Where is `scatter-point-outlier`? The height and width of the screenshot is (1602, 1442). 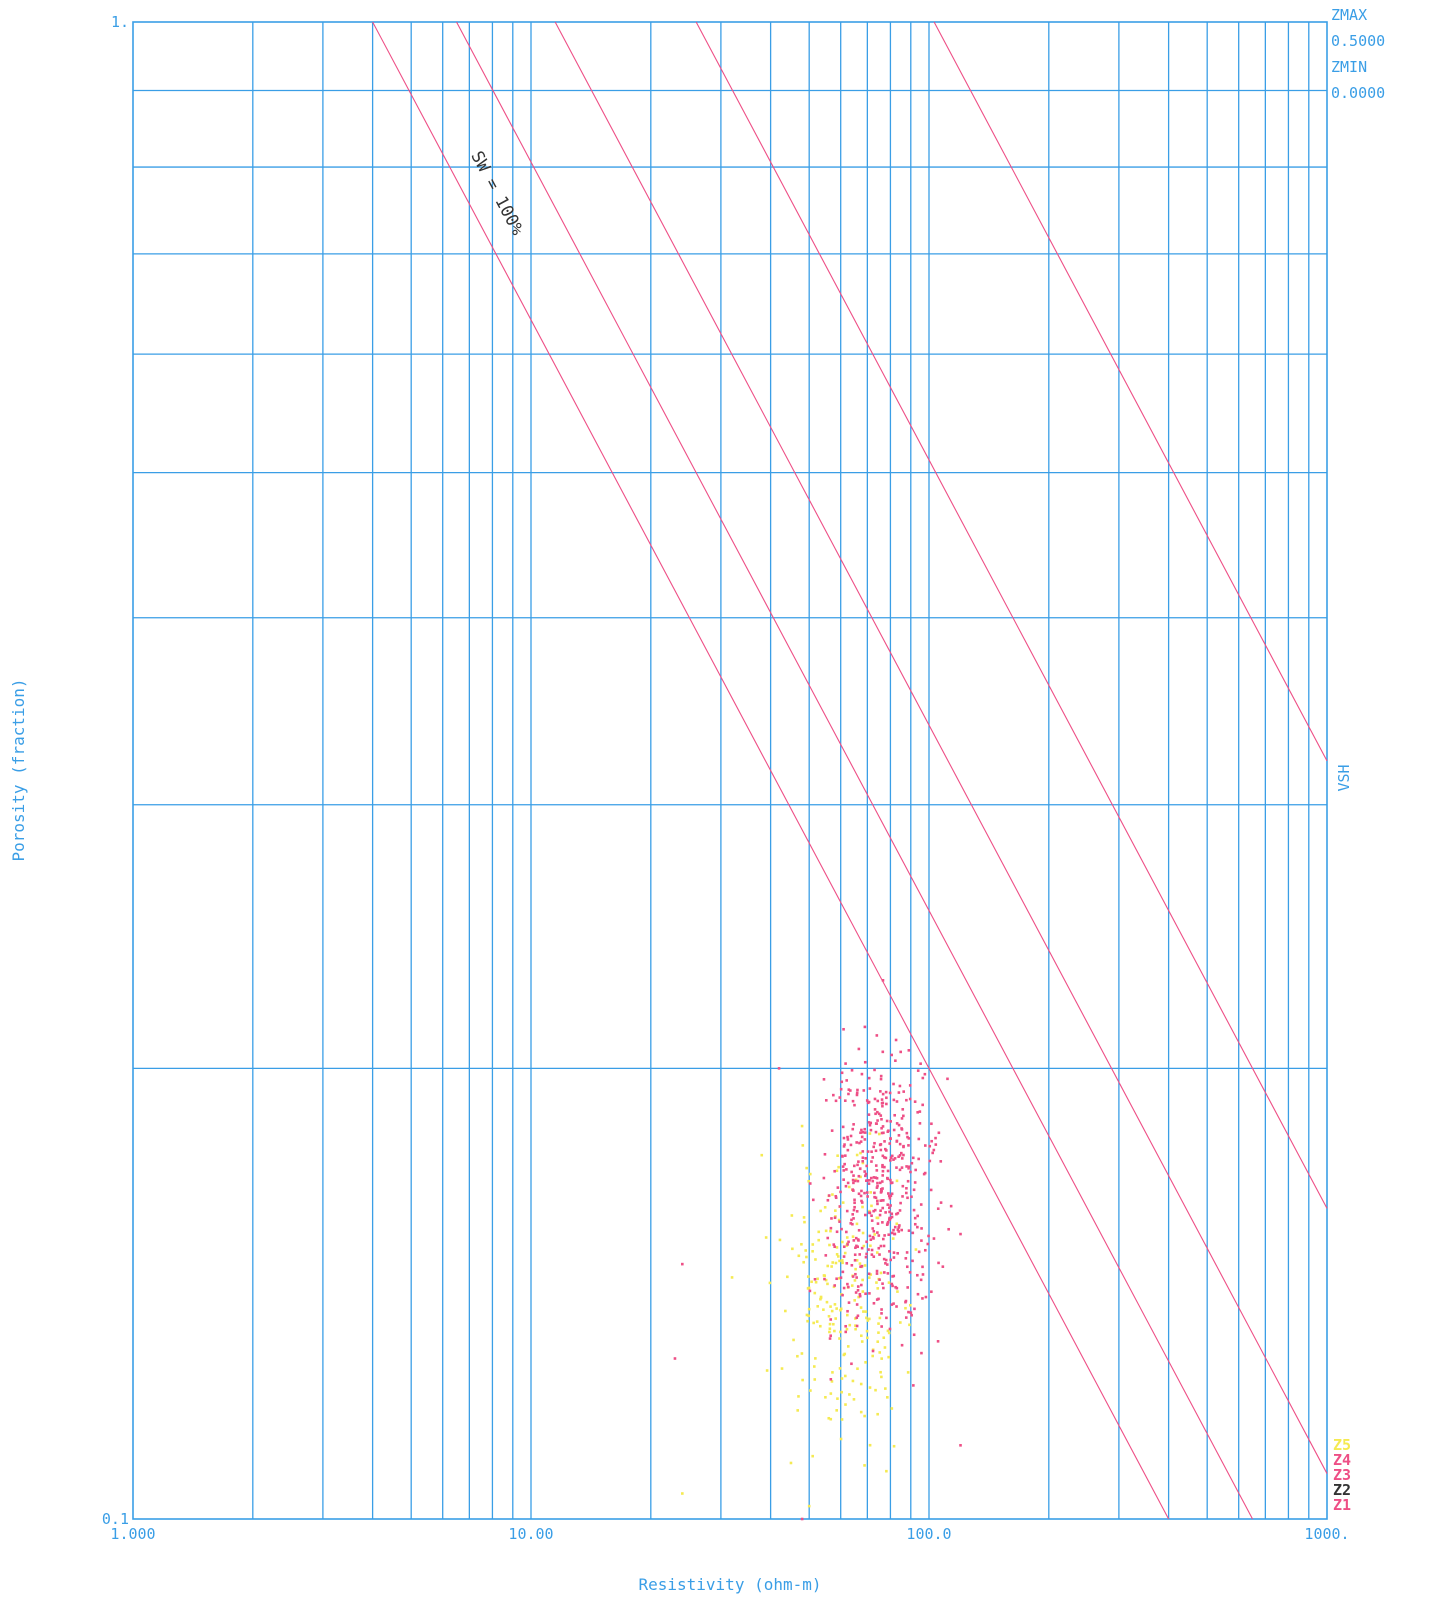 scatter-point-outlier is located at coordinates (809, 1506).